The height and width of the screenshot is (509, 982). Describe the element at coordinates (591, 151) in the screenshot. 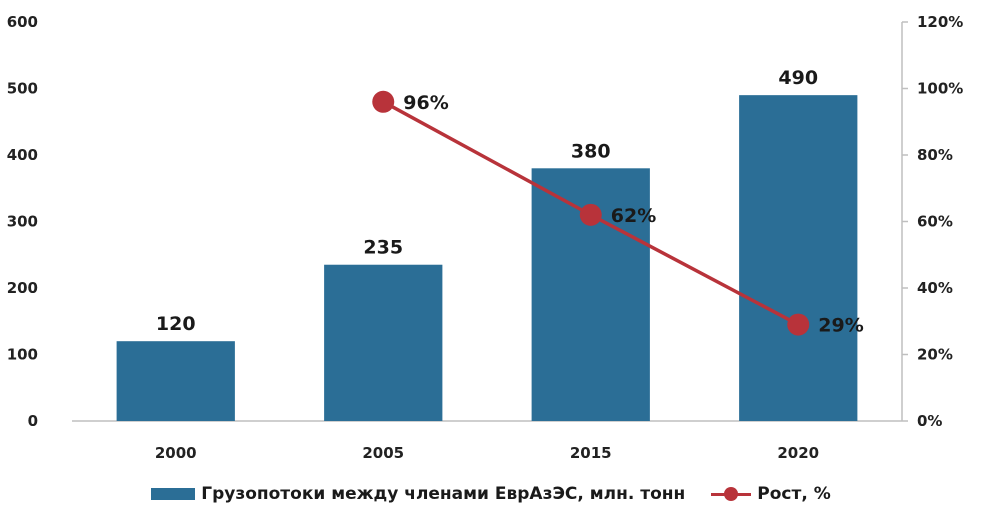

I see `bar-value-label: 380` at that location.